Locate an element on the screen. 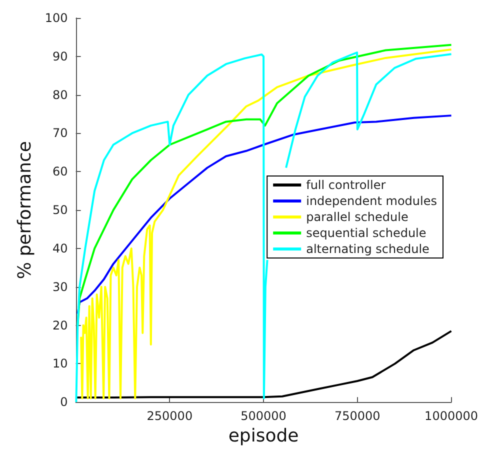 The image size is (489, 458). y-tick-label: 40 is located at coordinates (60, 248).